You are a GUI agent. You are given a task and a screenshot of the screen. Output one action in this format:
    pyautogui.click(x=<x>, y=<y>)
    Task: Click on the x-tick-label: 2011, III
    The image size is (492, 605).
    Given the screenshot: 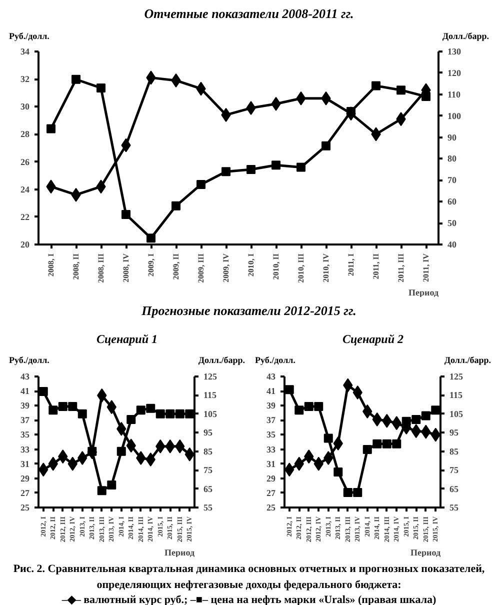 What is the action you would take?
    pyautogui.click(x=401, y=268)
    